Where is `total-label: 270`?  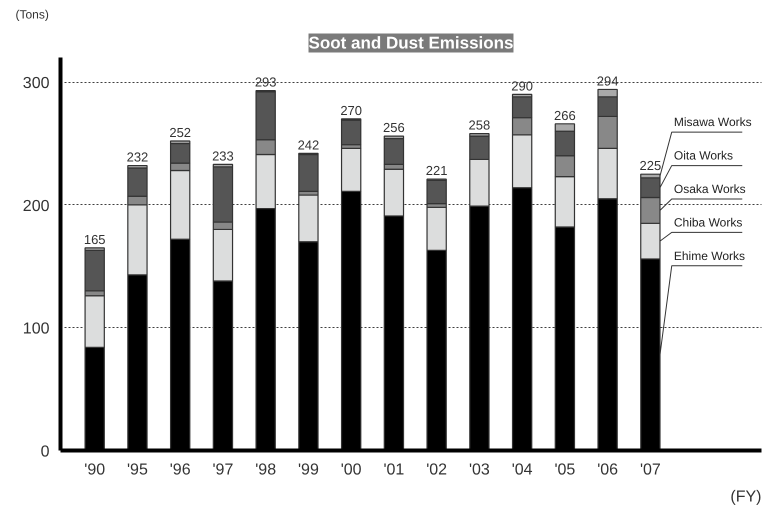 total-label: 270 is located at coordinates (351, 110).